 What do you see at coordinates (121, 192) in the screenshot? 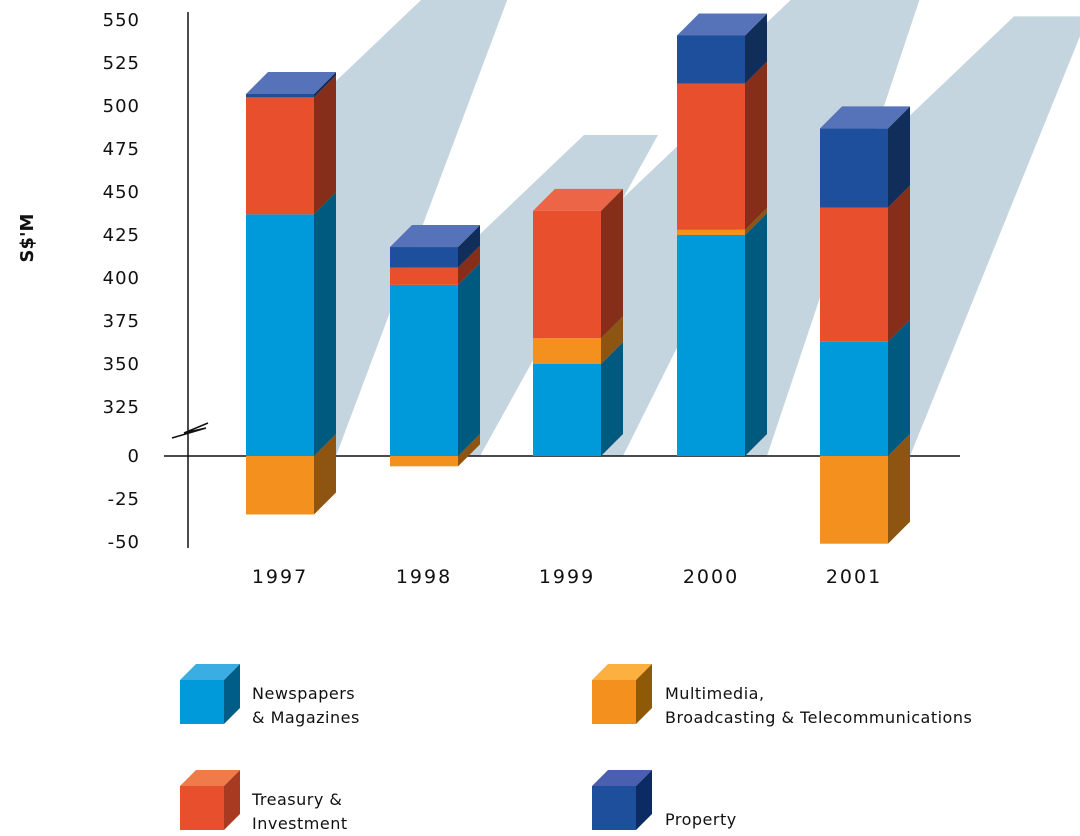
I see `y-tick-label: 450` at bounding box center [121, 192].